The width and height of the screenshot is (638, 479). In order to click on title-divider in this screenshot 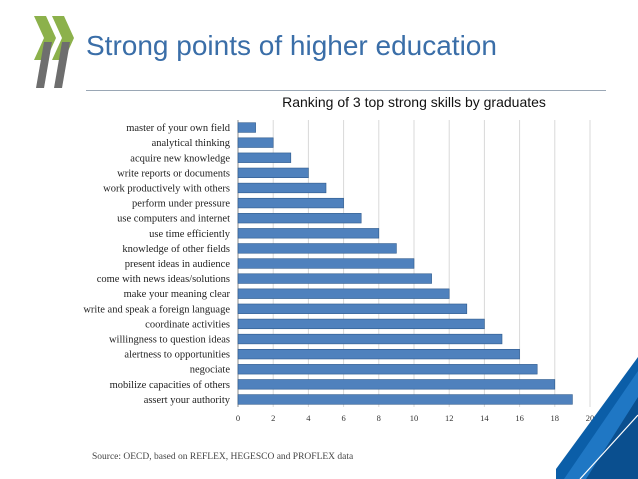, I will do `click(346, 90)`.